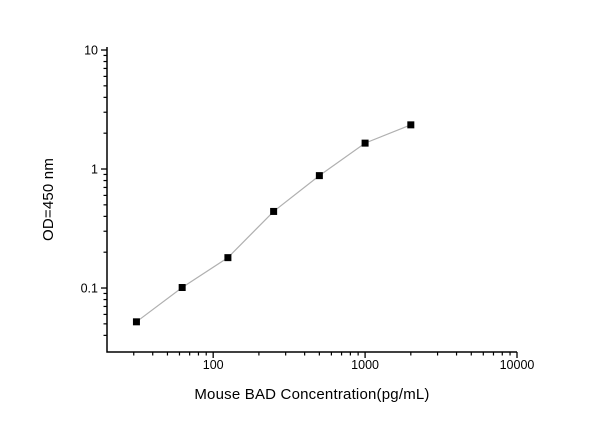 The width and height of the screenshot is (600, 421). I want to click on x-tick-label: 1000, so click(365, 365).